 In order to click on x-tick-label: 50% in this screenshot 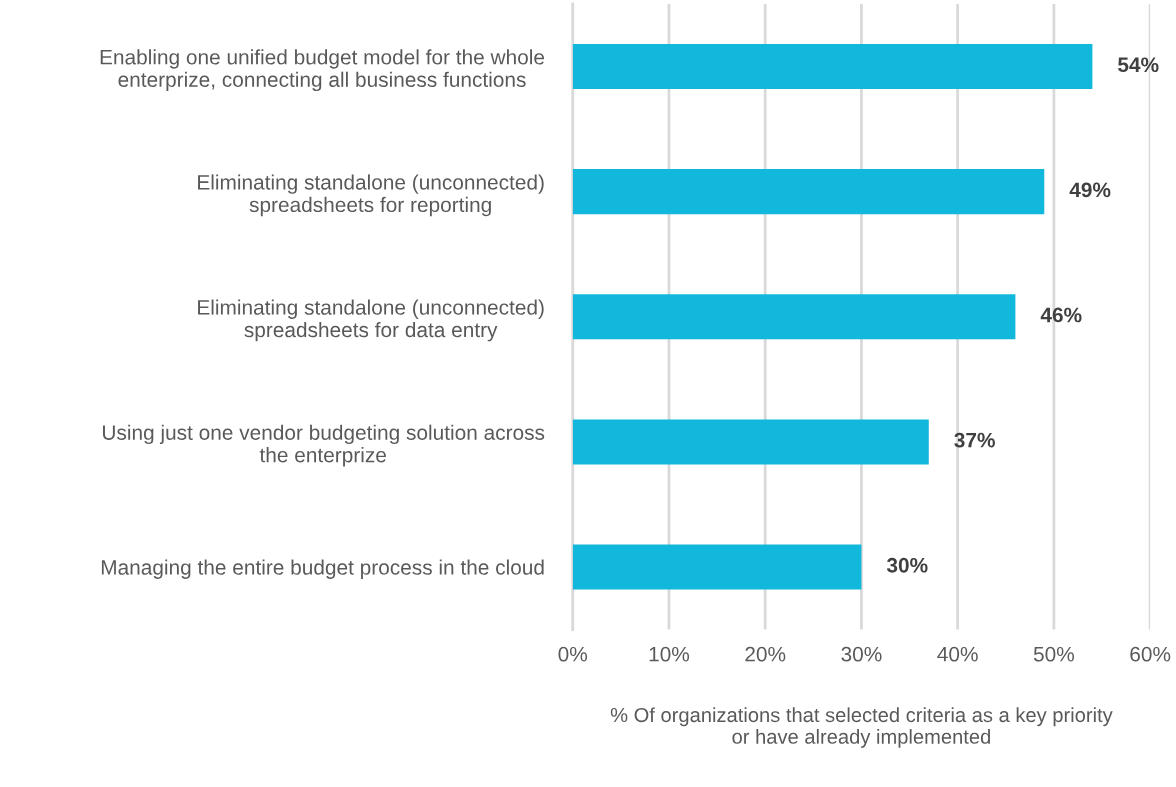, I will do `click(1053, 654)`.